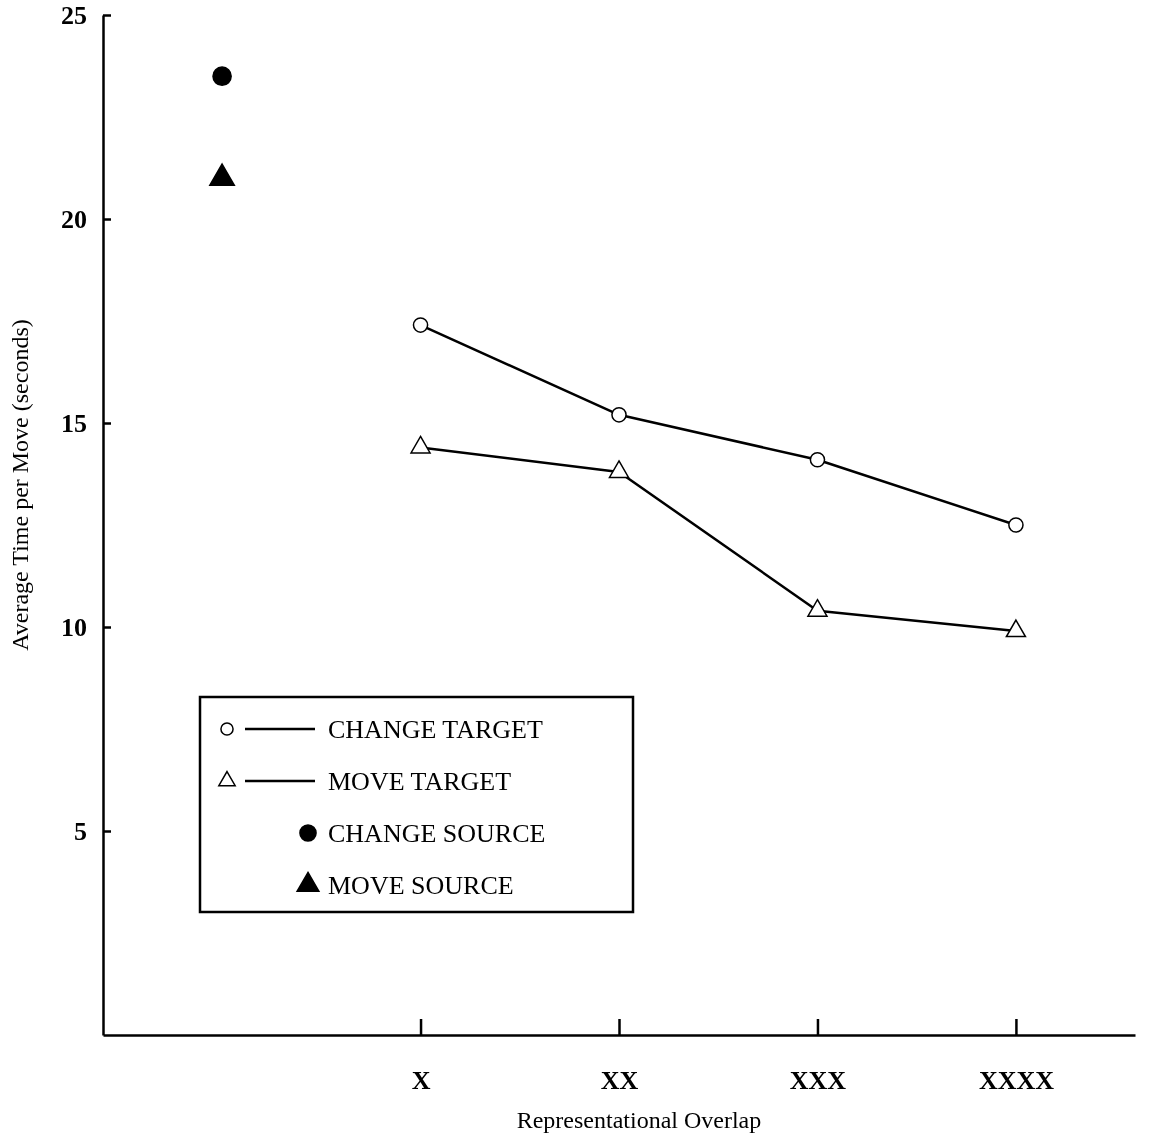  I want to click on legend-label: MOVE SOURCE, so click(421, 885).